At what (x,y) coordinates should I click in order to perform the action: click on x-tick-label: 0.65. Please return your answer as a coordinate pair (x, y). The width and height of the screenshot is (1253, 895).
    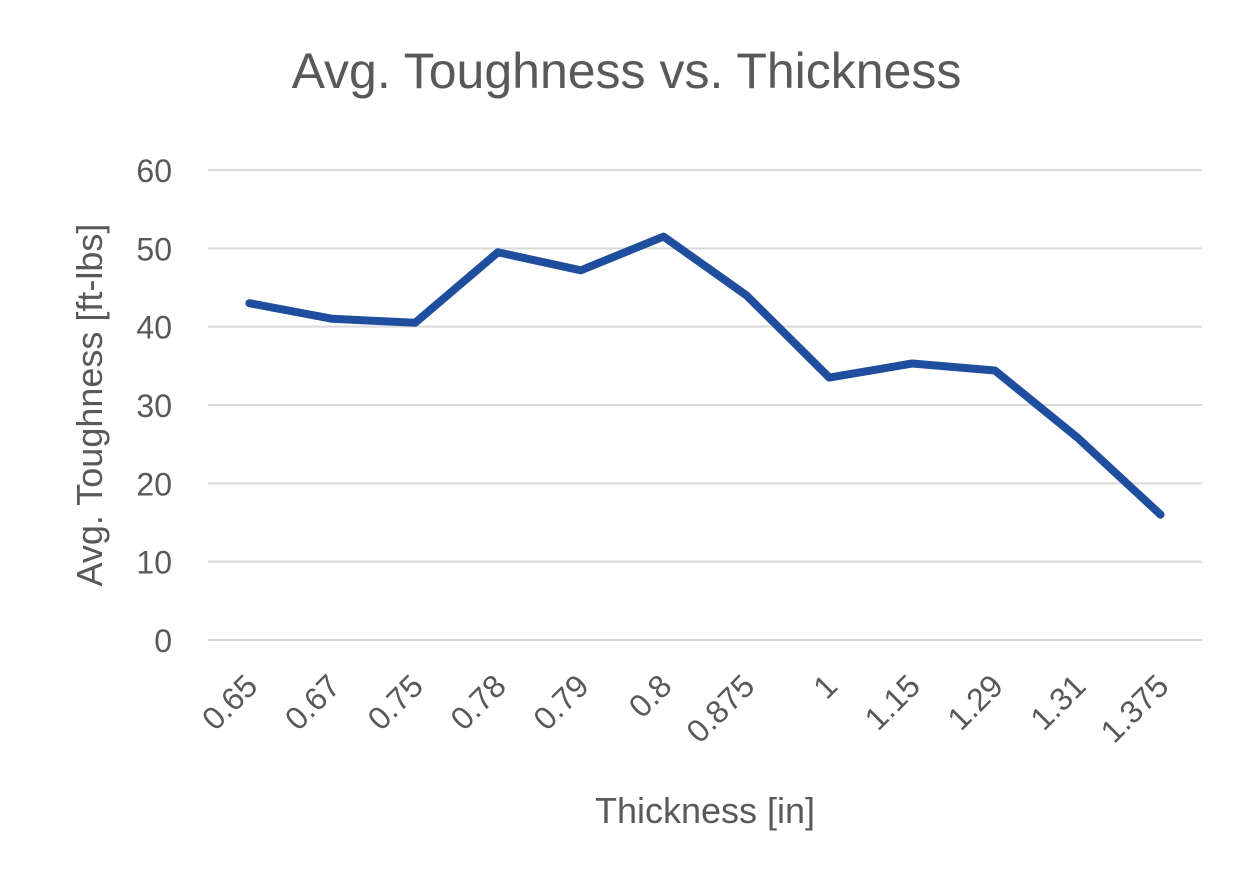
    Looking at the image, I should click on (229, 701).